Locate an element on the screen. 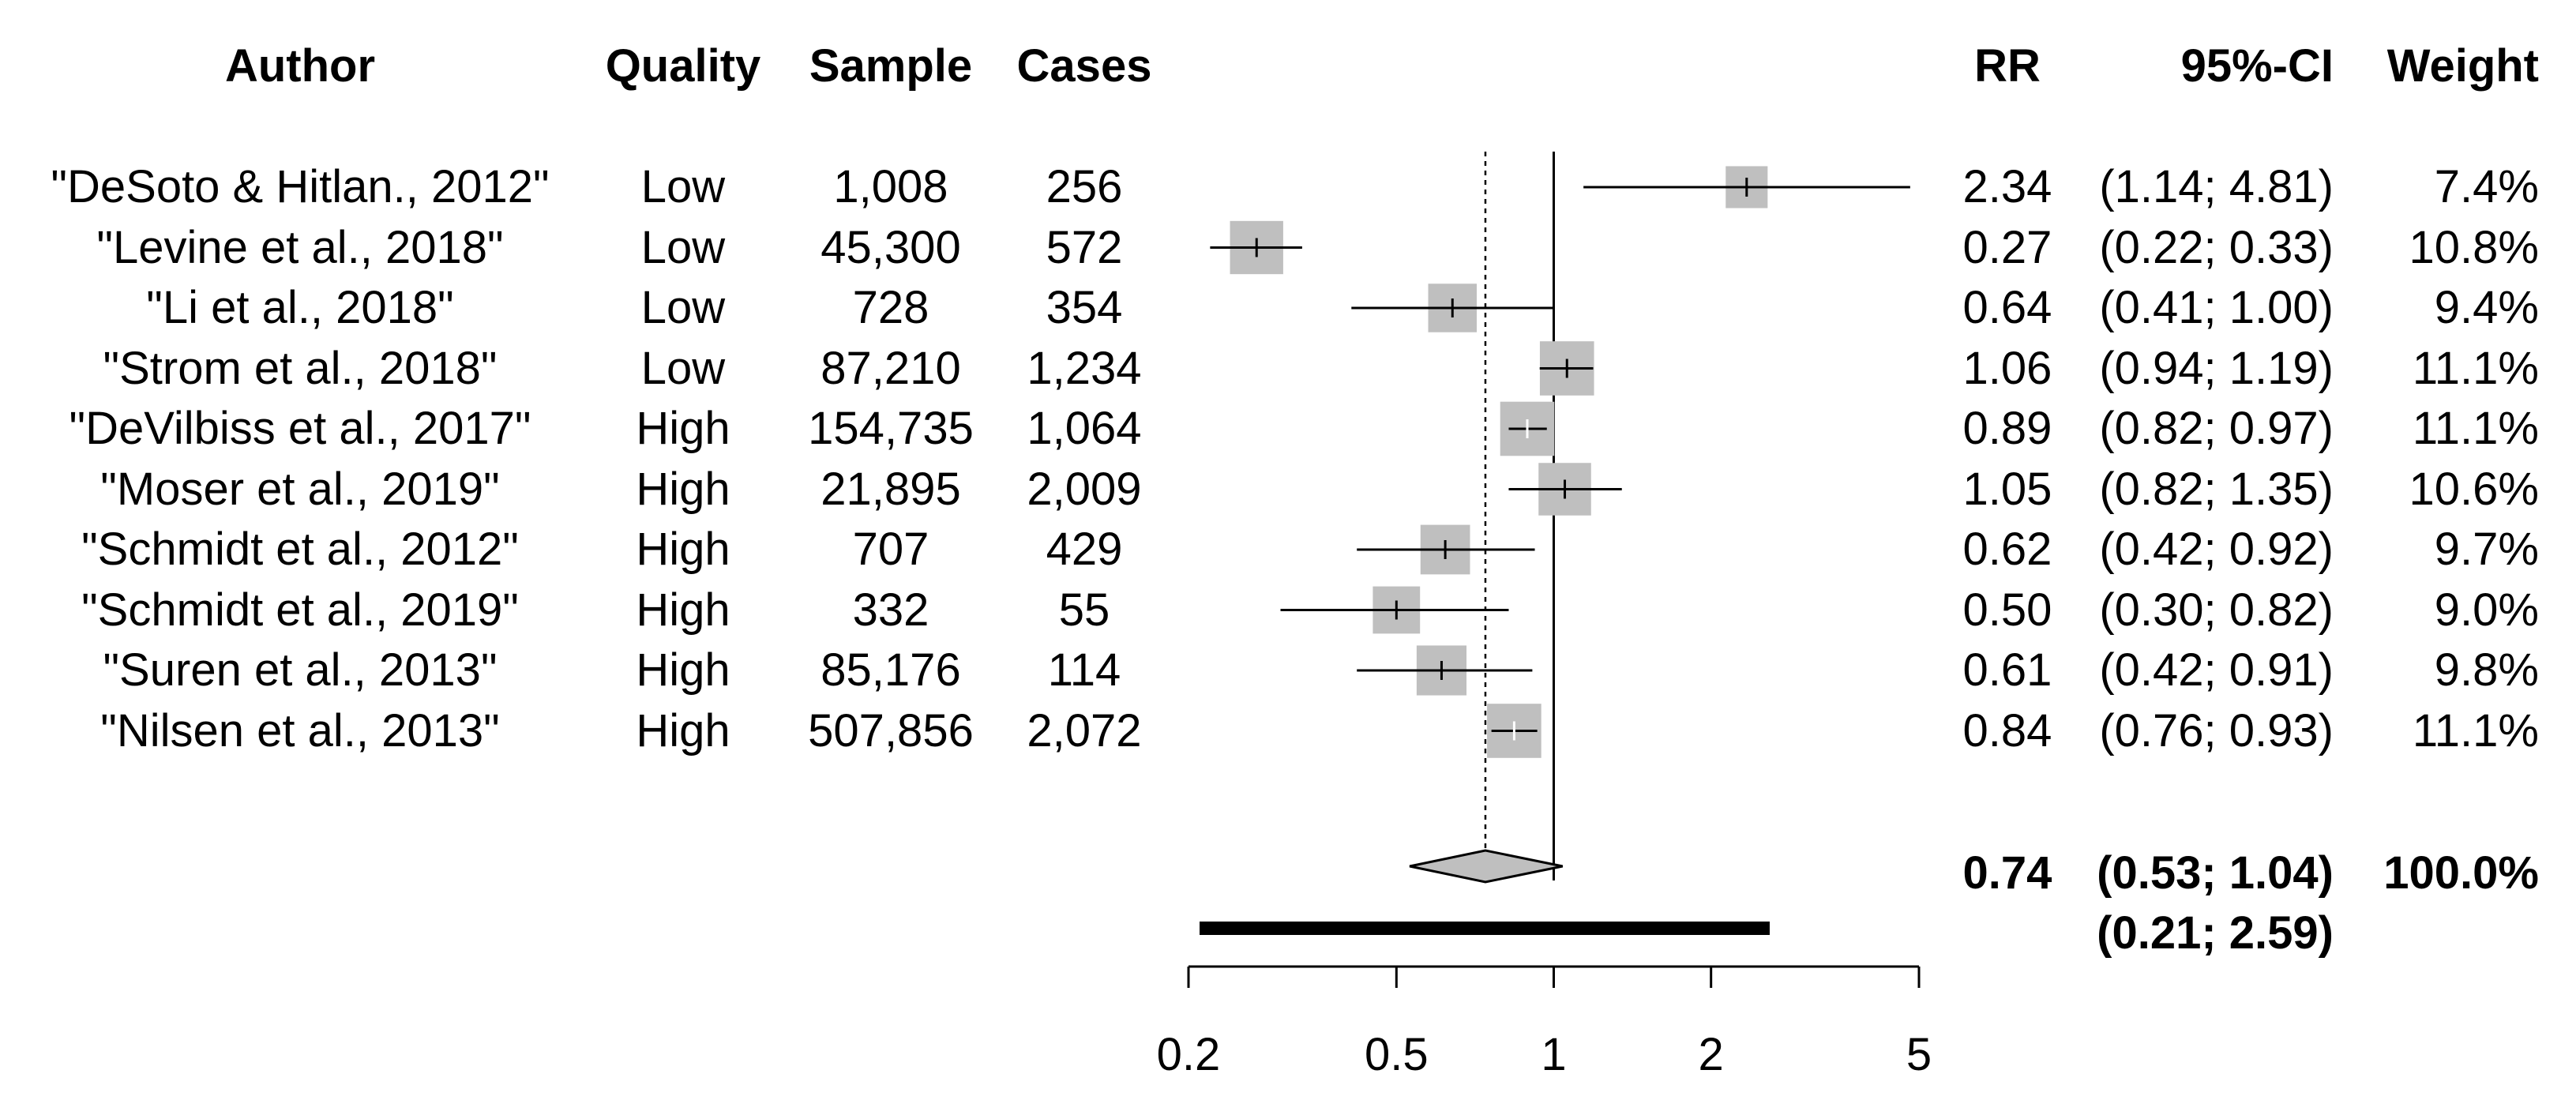 Image resolution: width=2576 pixels, height=1100 pixels. study-weight: 9.7% is located at coordinates (2486, 549).